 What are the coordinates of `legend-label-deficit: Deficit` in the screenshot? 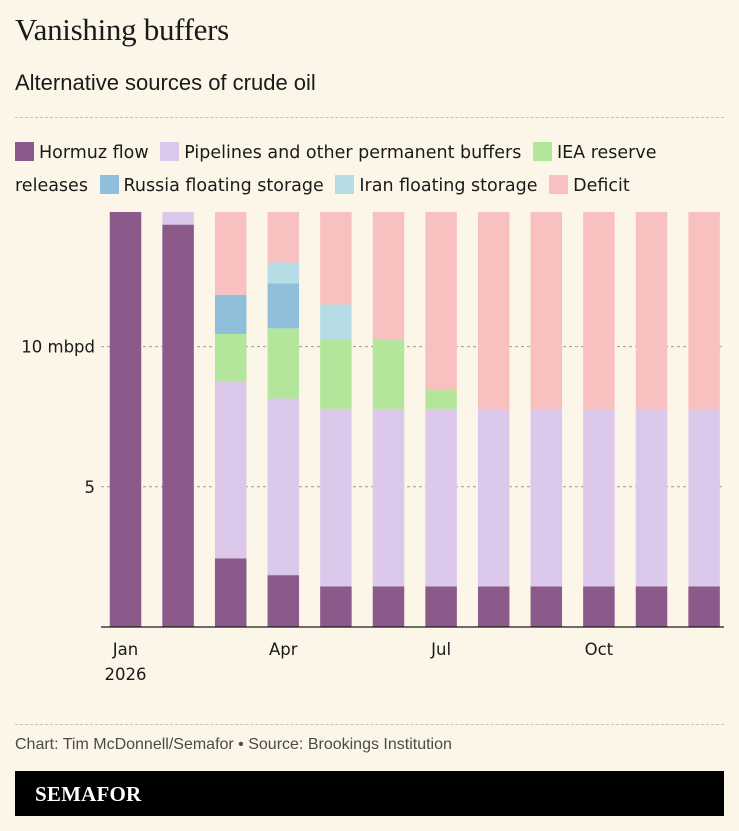 It's located at (601, 186).